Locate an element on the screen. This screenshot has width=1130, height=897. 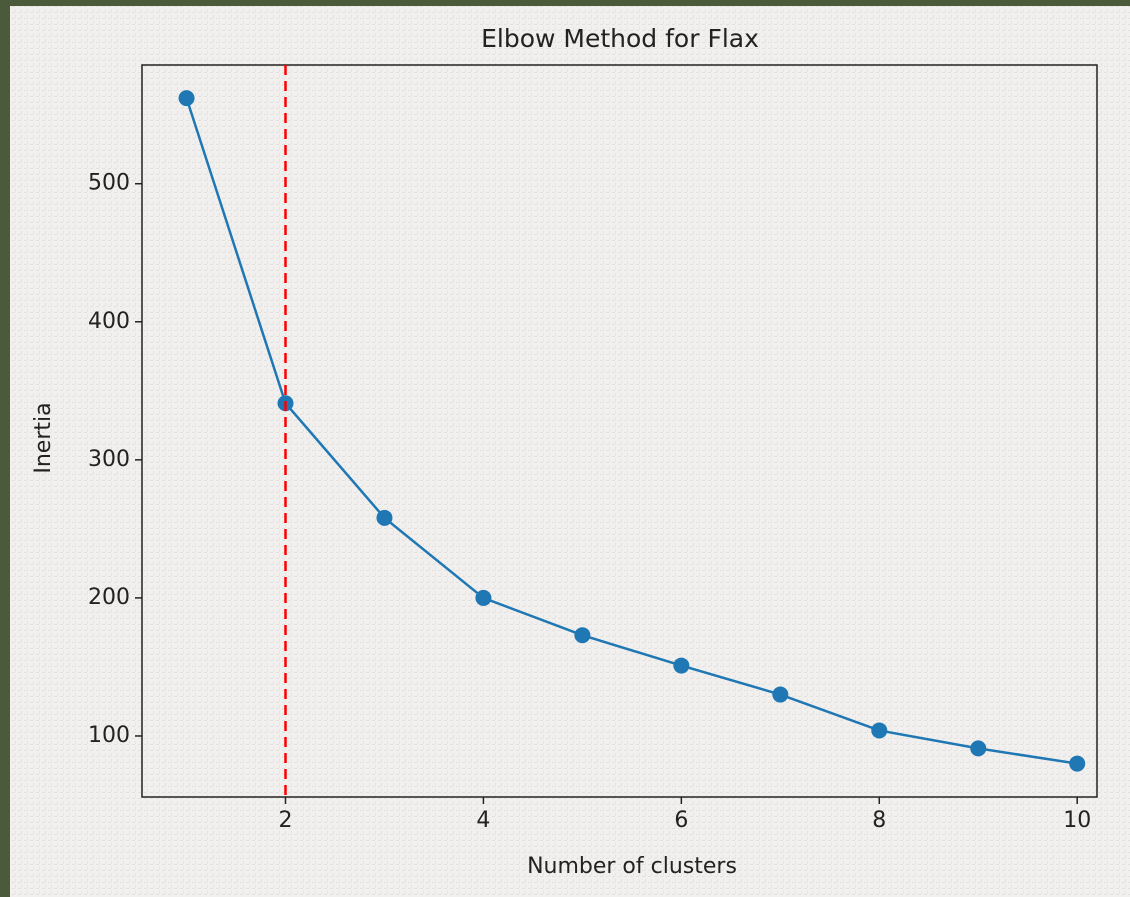
x-tick-label: 6 is located at coordinates (681, 820).